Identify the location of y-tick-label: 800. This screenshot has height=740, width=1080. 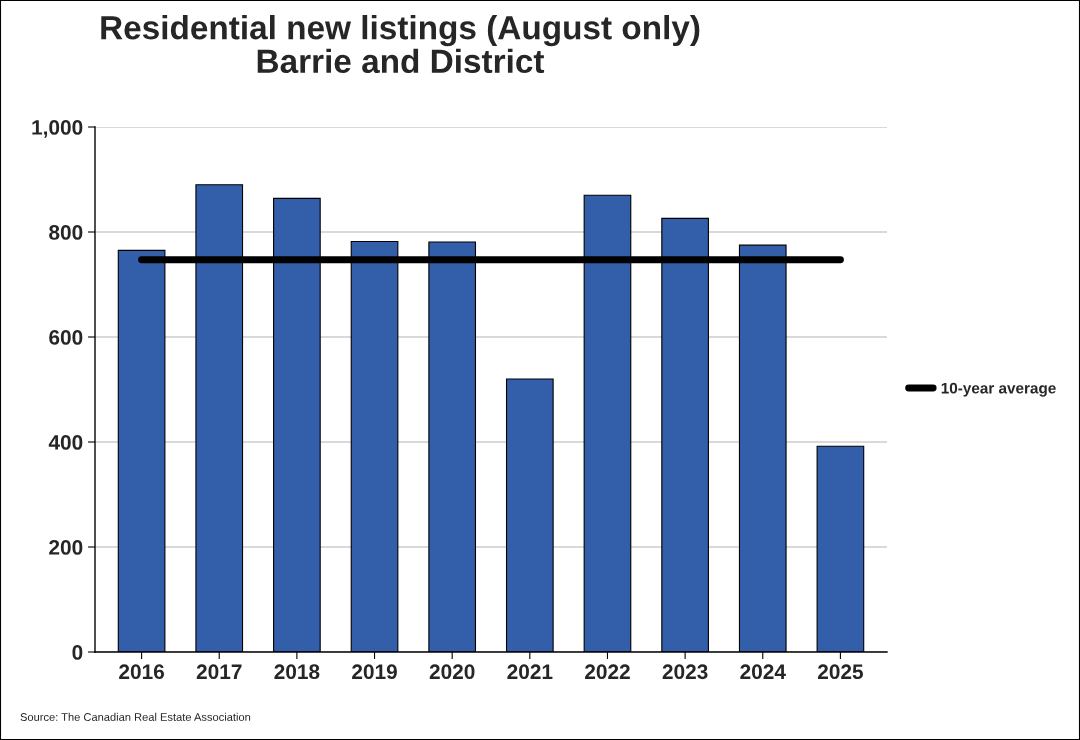
(66, 232).